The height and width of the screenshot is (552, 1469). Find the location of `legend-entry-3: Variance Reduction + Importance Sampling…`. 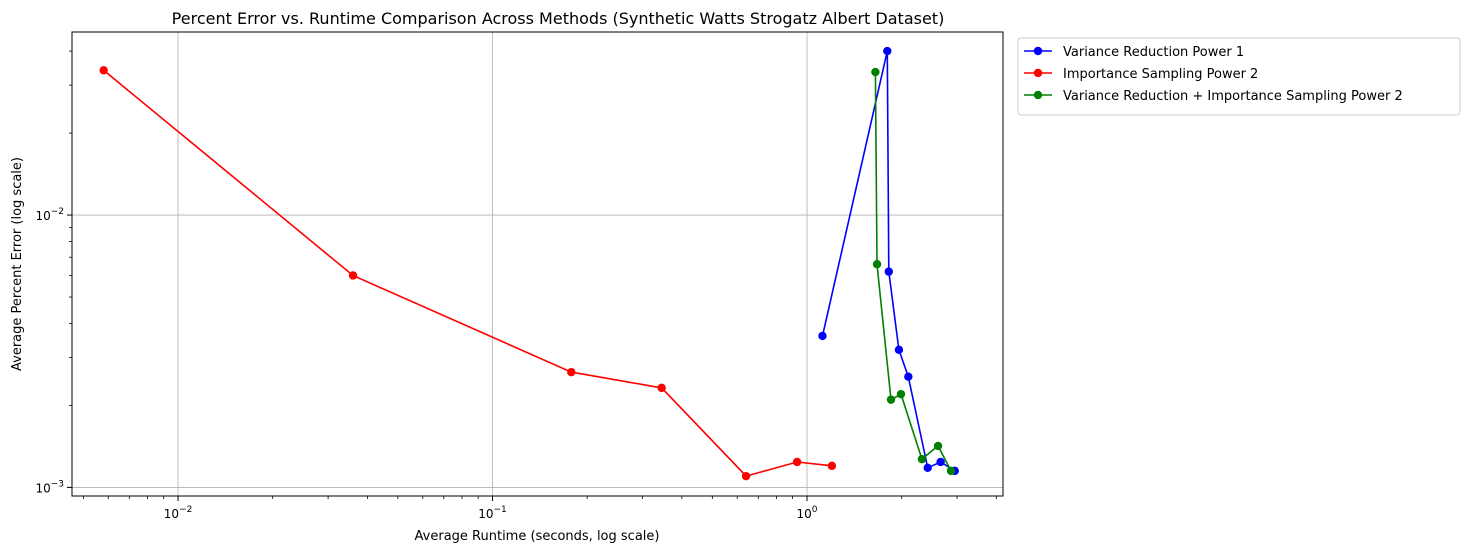

legend-entry-3: Variance Reduction + Importance Sampling… is located at coordinates (1213, 96).